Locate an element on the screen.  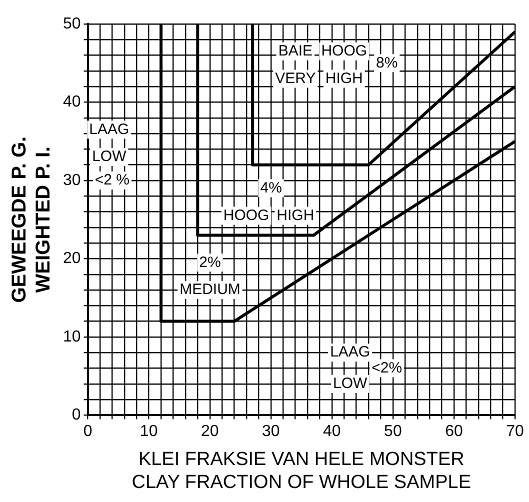
y-tick-label: 40 is located at coordinates (72, 102).